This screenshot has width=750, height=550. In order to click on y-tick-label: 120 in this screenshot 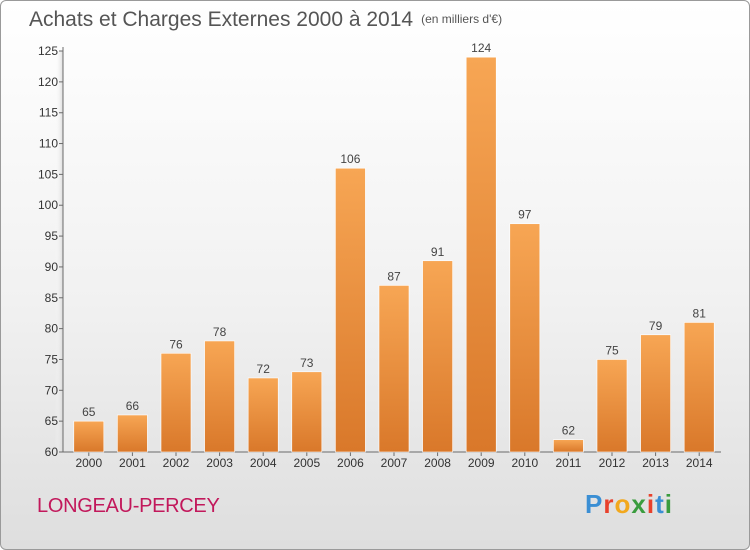, I will do `click(48, 82)`.